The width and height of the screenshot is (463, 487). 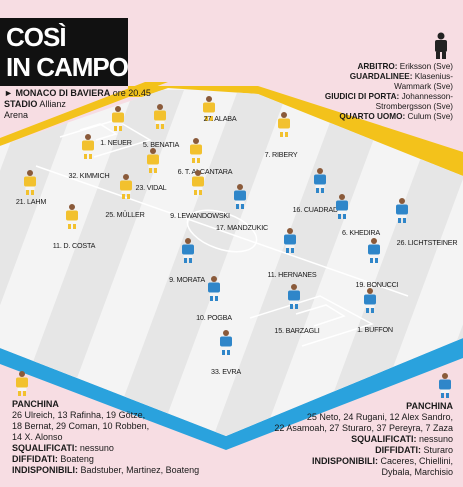 I want to click on juve-player-name: 19. BONUCCI, so click(x=377, y=284).